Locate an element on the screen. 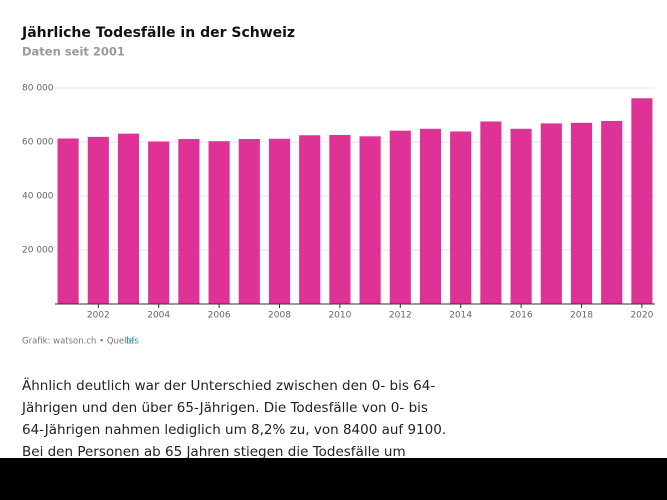  x-tick-label: 2018 is located at coordinates (581, 316).